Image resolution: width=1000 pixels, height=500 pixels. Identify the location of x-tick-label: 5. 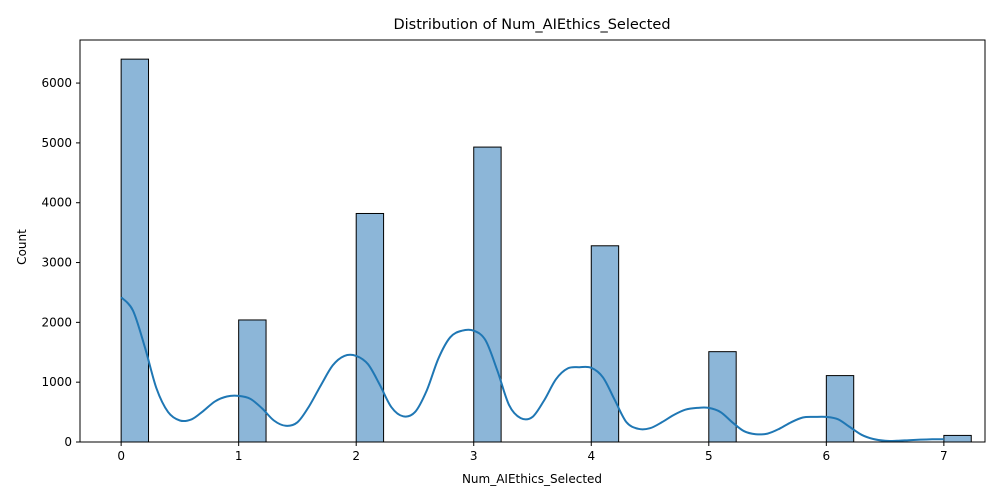
(709, 456).